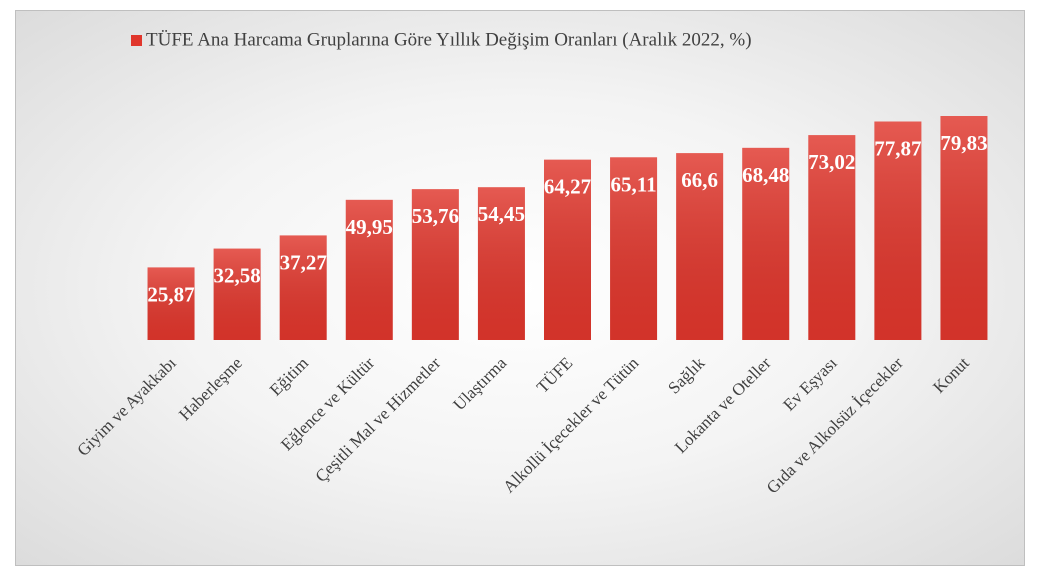 Image resolution: width=1040 pixels, height=580 pixels. Describe the element at coordinates (136, 40) in the screenshot. I see `legend-swatch` at that location.